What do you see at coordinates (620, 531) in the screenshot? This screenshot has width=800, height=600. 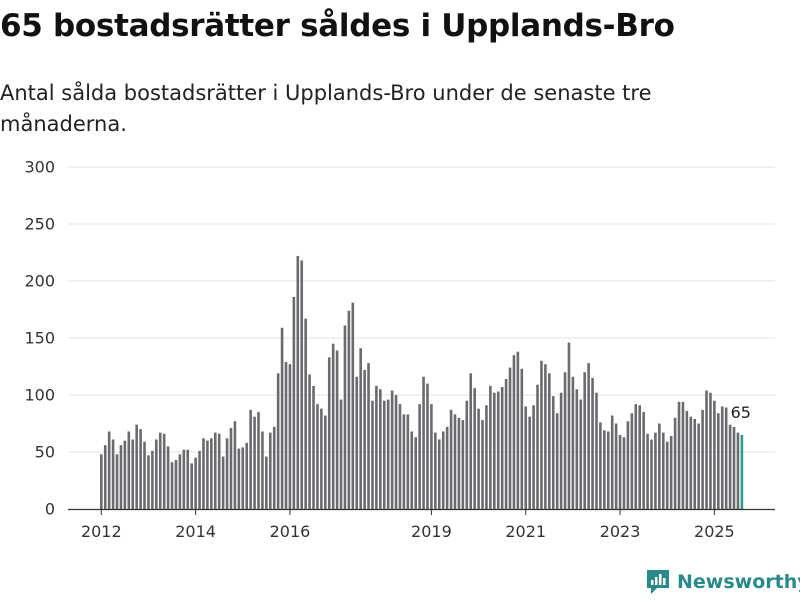 I see `x-tick-label: 2023` at bounding box center [620, 531].